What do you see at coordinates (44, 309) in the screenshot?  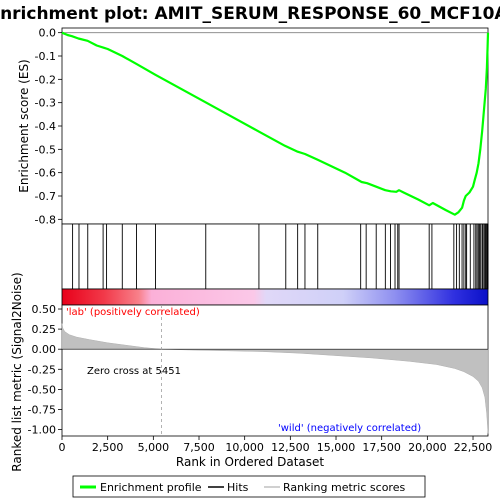 I see `ranking-y-tick-label: 0.50` at bounding box center [44, 309].